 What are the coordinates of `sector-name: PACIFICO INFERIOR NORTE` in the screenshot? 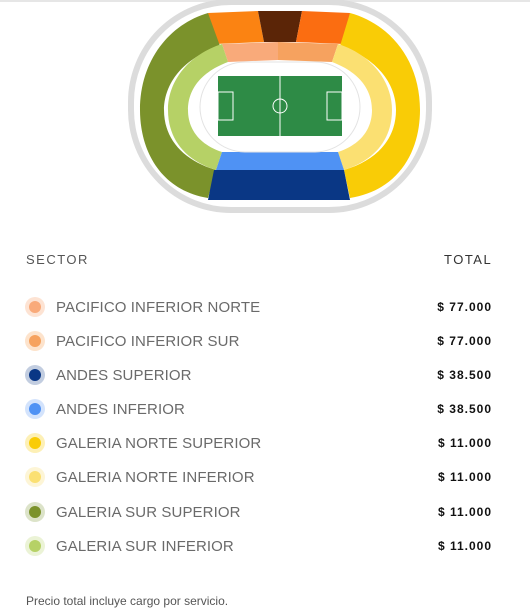 It's located at (158, 307).